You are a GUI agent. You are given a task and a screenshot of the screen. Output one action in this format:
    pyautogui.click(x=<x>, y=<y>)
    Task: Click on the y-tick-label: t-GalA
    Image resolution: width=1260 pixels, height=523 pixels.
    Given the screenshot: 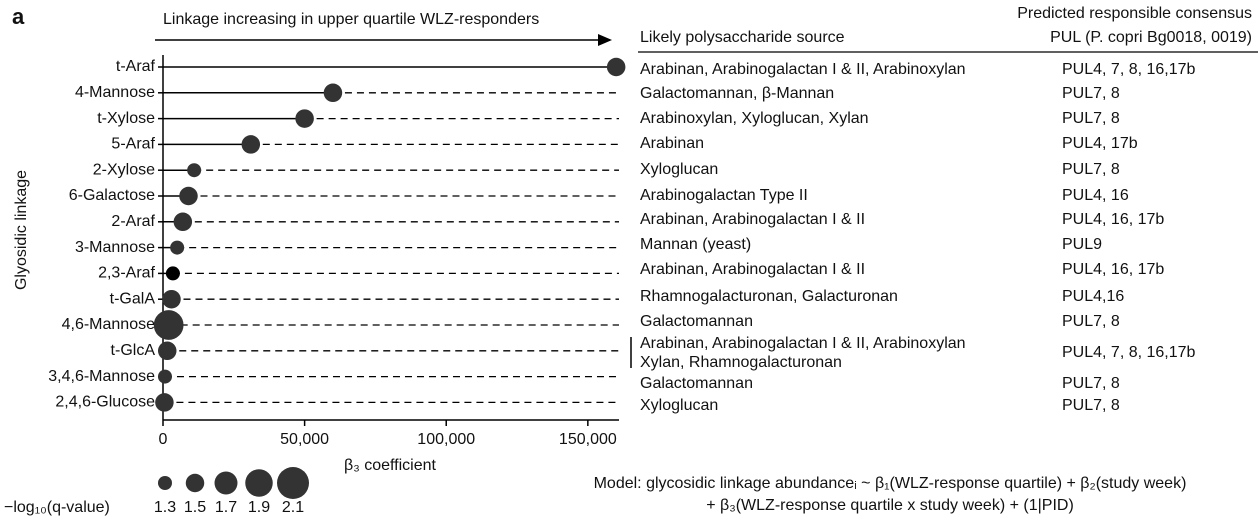 What is the action you would take?
    pyautogui.click(x=133, y=298)
    